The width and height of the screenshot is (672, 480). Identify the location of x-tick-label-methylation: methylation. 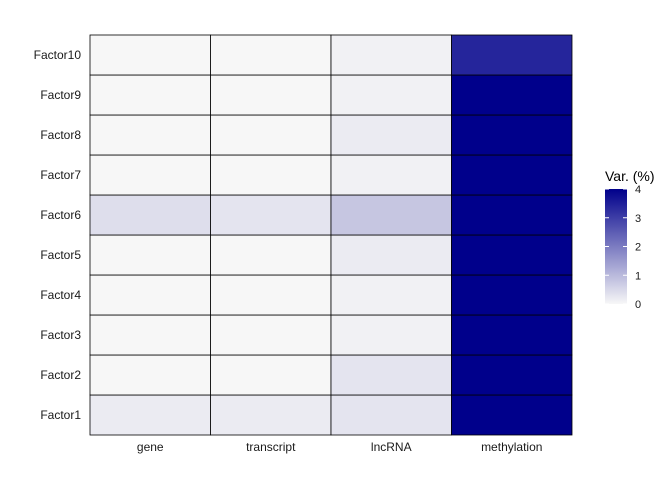
(511, 447).